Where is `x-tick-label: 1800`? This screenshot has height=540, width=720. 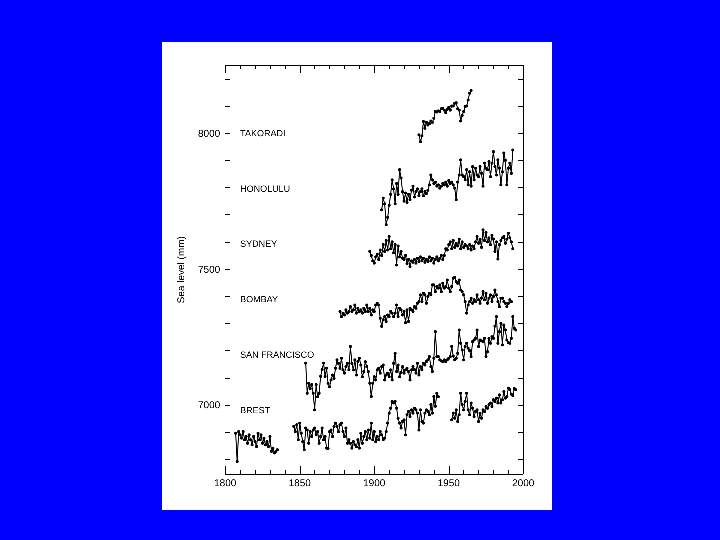
x-tick-label: 1800 is located at coordinates (226, 484).